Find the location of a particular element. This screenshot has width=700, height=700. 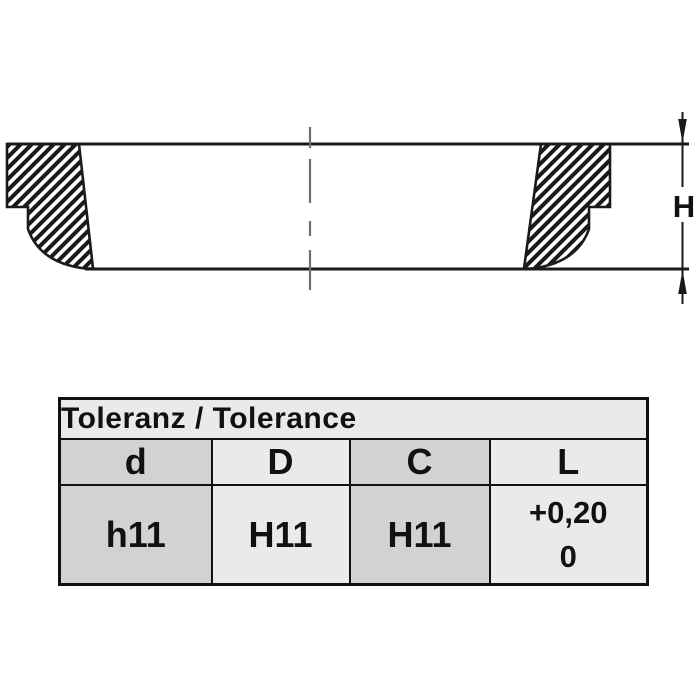

right-seal-section is located at coordinates (567, 206).